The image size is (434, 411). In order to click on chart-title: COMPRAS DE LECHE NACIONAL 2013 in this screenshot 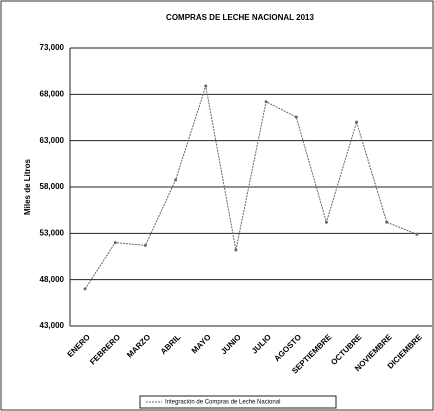, I will do `click(240, 17)`.